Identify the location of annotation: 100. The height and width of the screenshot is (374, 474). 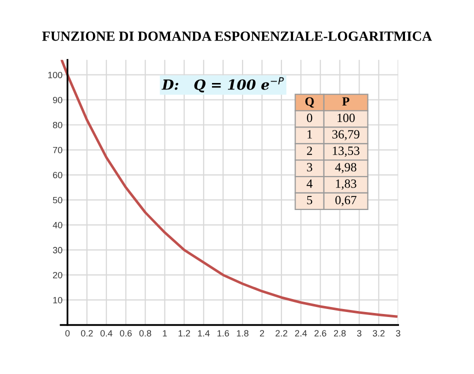
(346, 118).